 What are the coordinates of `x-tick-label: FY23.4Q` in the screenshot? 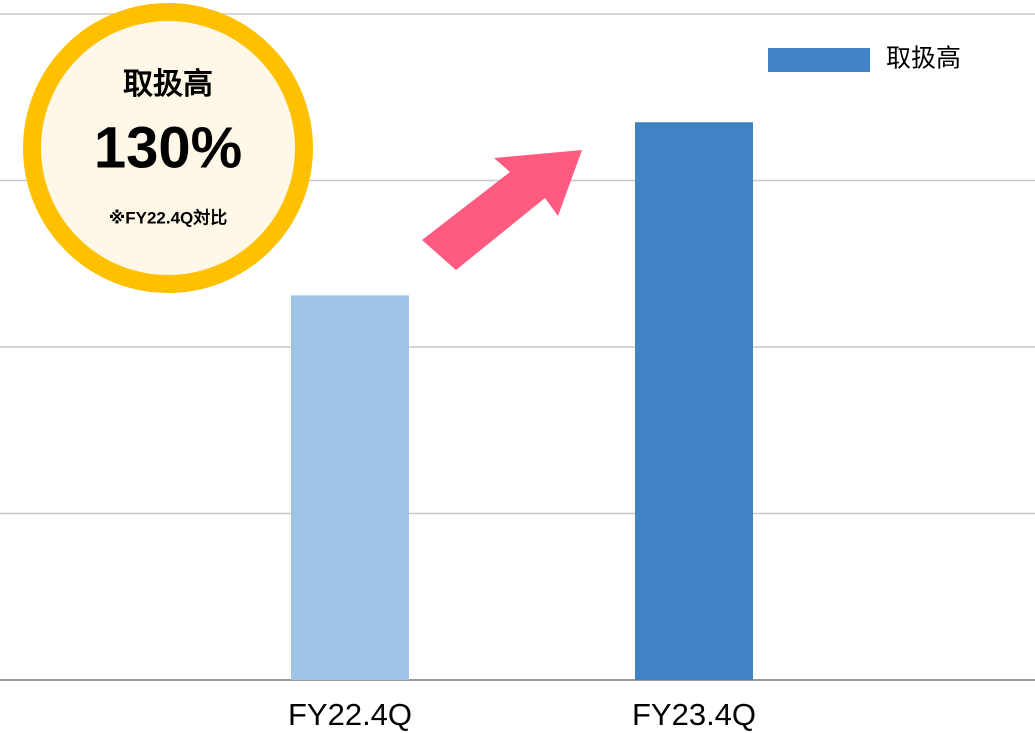 It's located at (694, 714).